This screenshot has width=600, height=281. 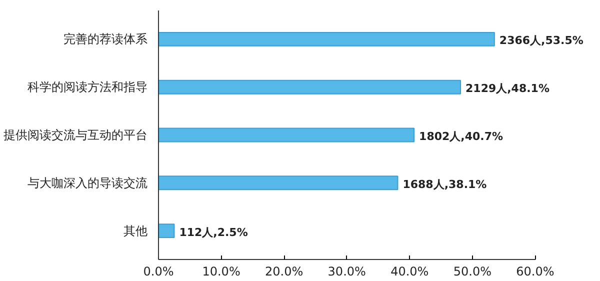 I want to click on y-tick-label: 科学的阅读方法和指导, so click(x=88, y=87).